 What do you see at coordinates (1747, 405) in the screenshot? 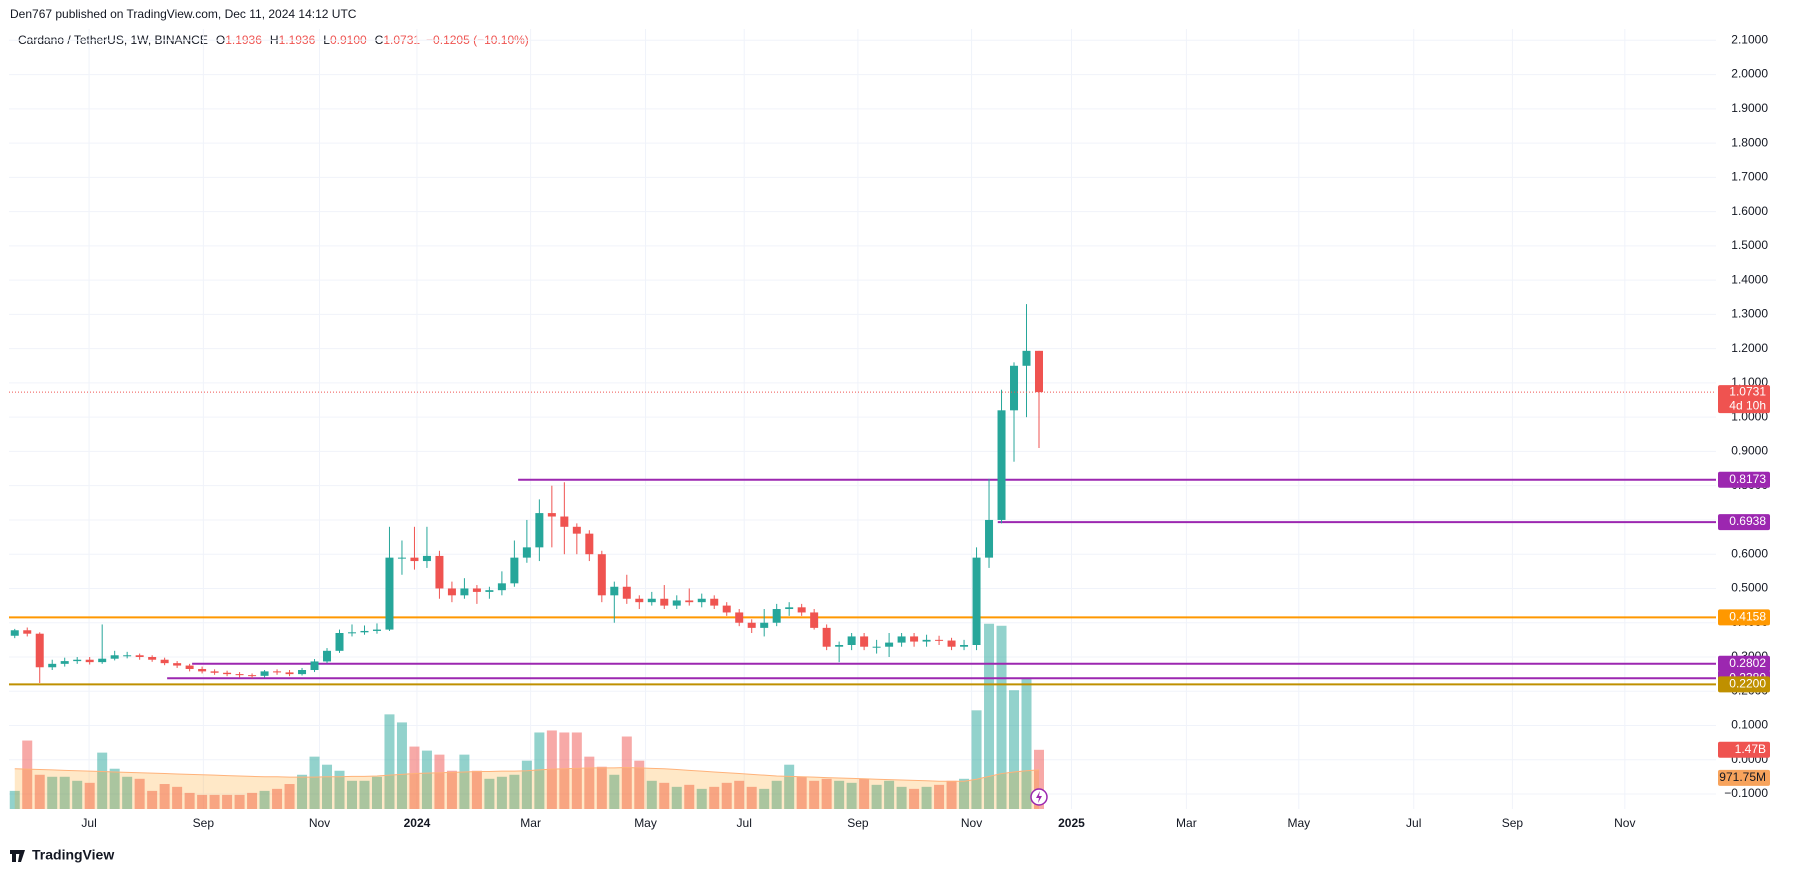
I see `countdown-label: 4d 10h` at bounding box center [1747, 405].